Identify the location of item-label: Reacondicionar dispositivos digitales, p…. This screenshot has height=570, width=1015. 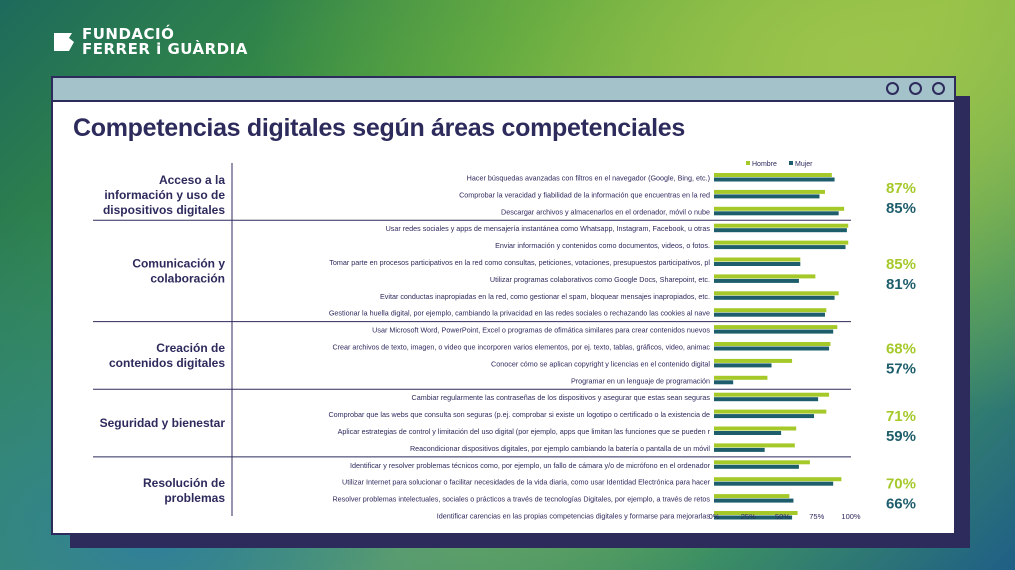
(560, 448).